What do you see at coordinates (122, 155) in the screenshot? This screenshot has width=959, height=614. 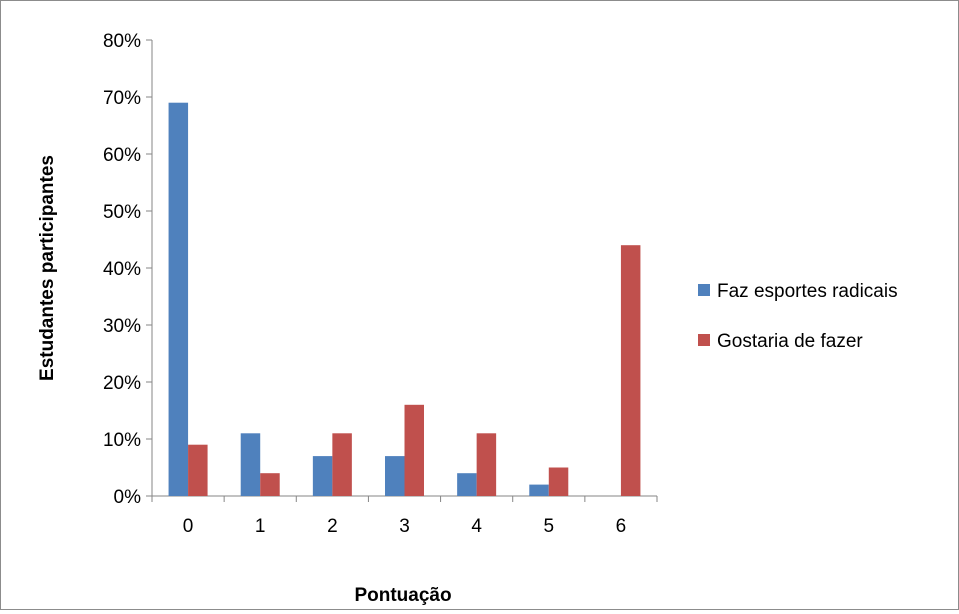 I see `y-tick-label: 60%` at bounding box center [122, 155].